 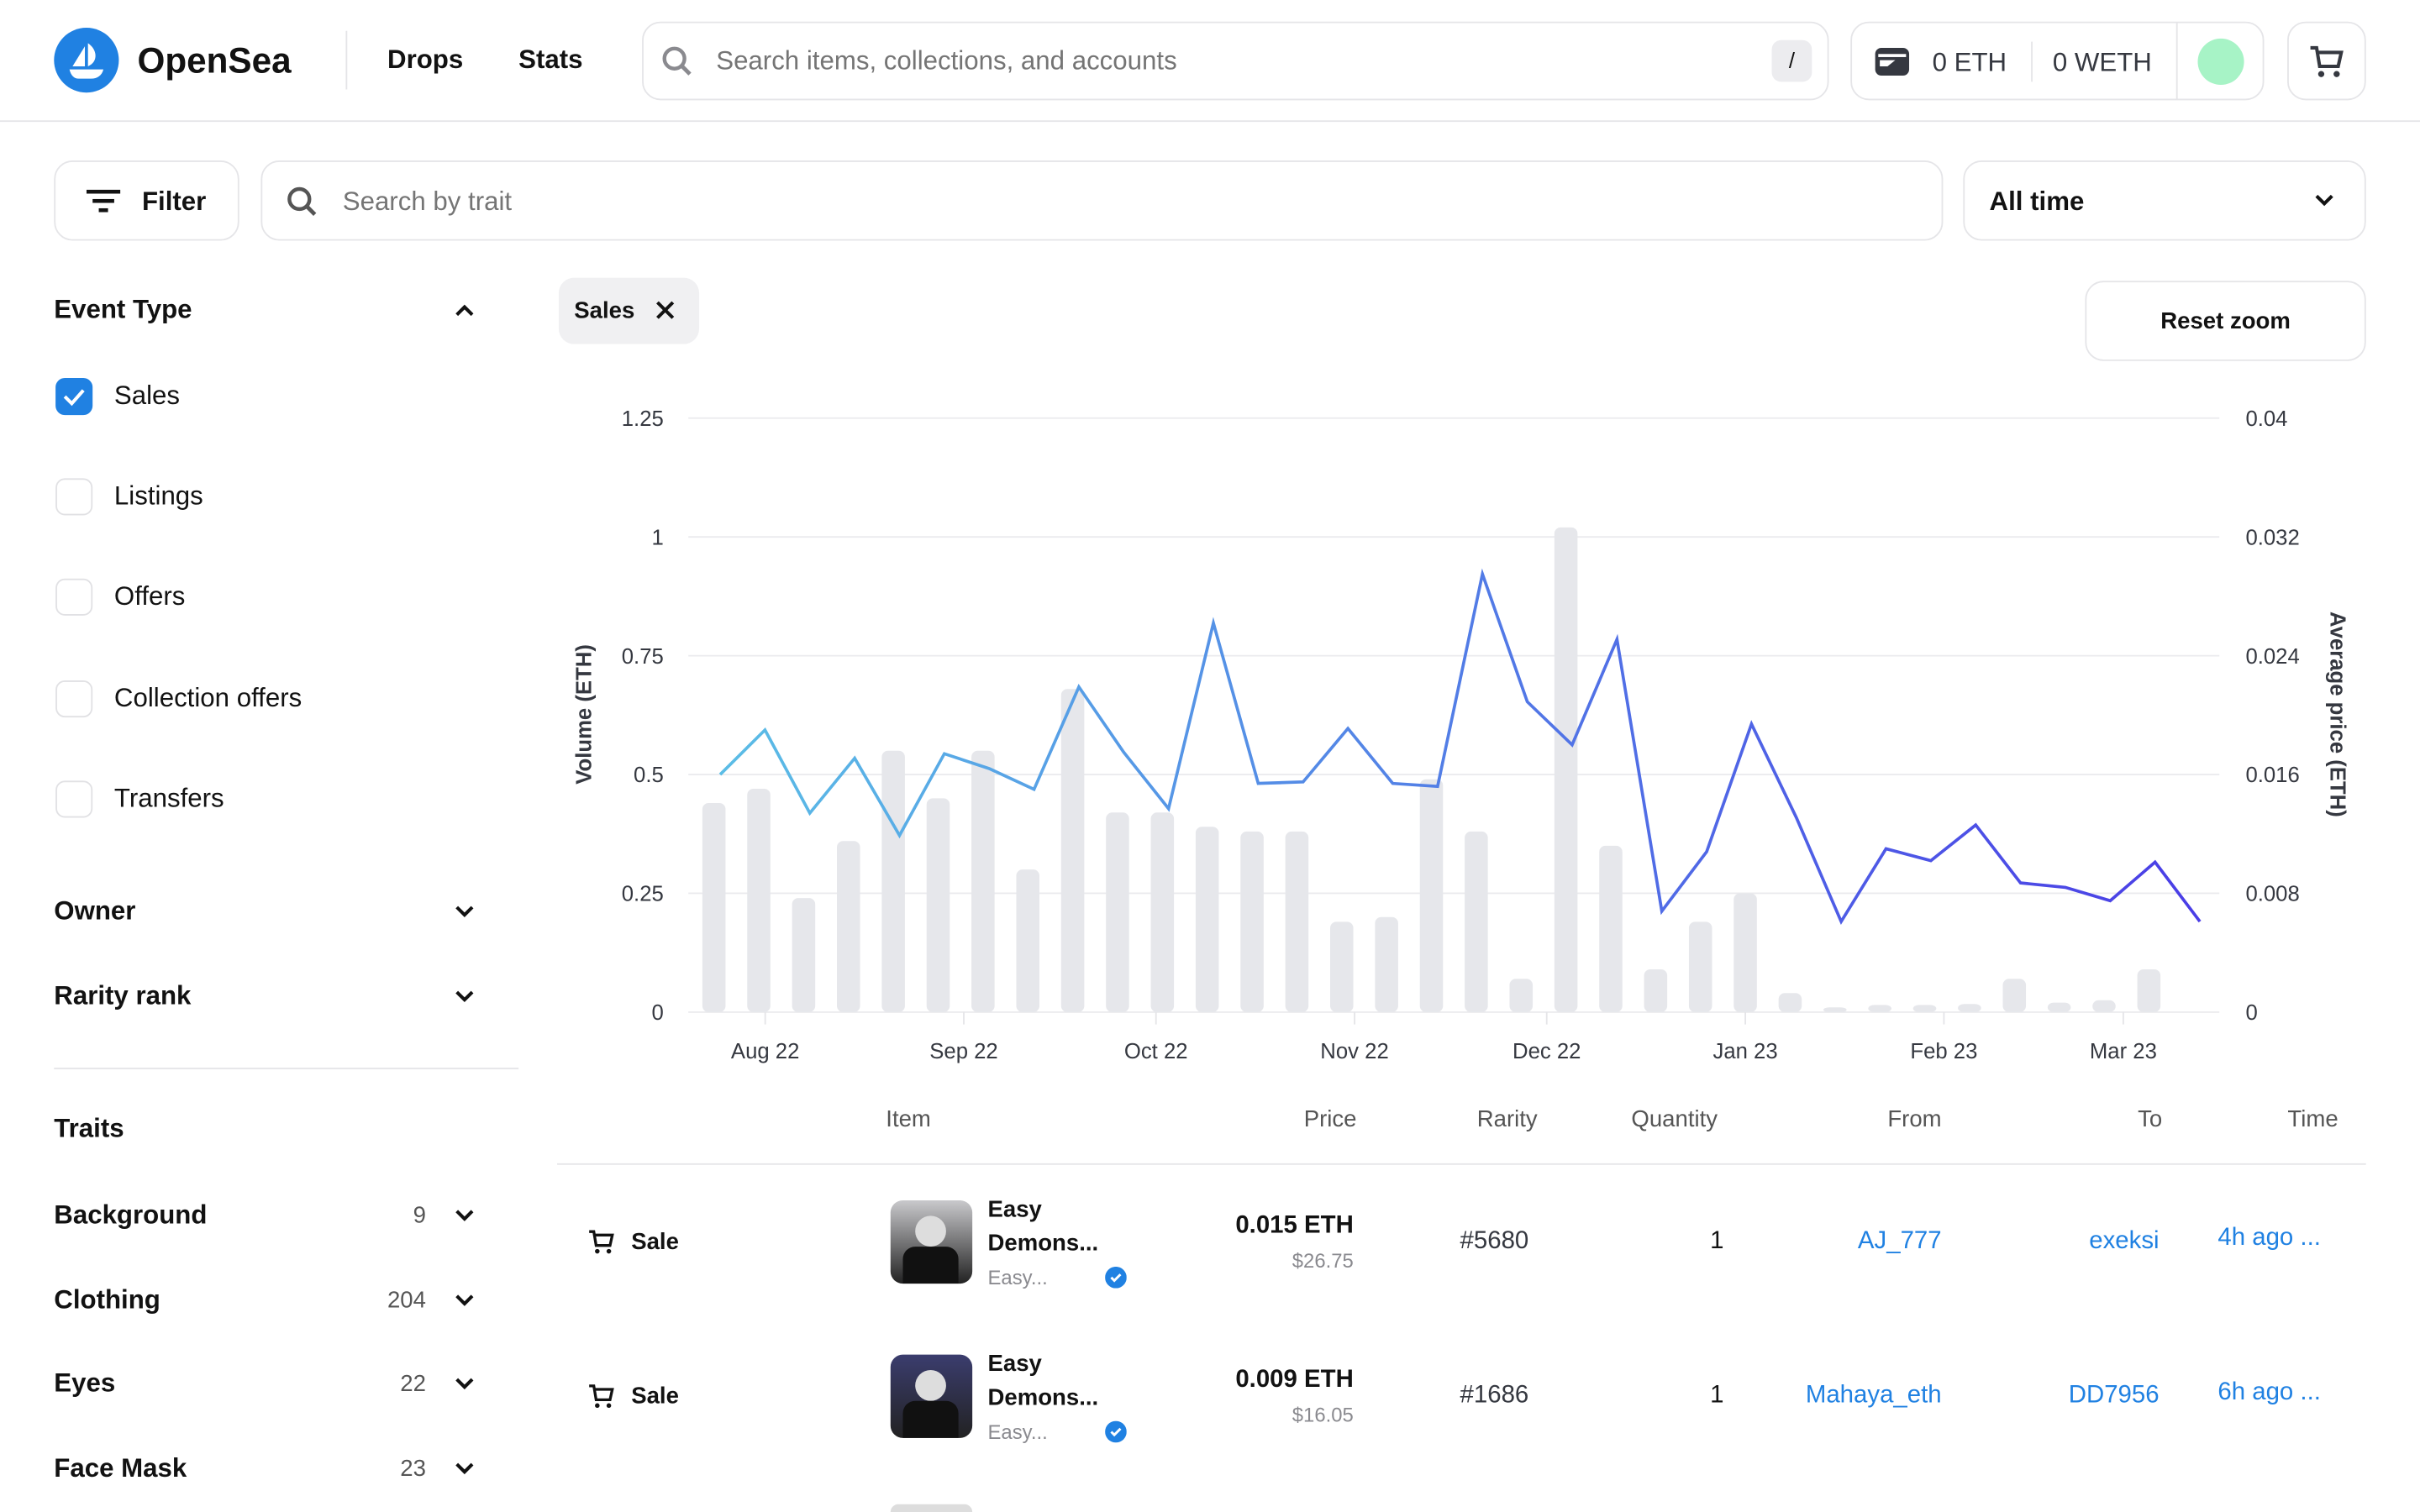 What do you see at coordinates (2102, 62) in the screenshot?
I see `weth-balance: 0 WETH` at bounding box center [2102, 62].